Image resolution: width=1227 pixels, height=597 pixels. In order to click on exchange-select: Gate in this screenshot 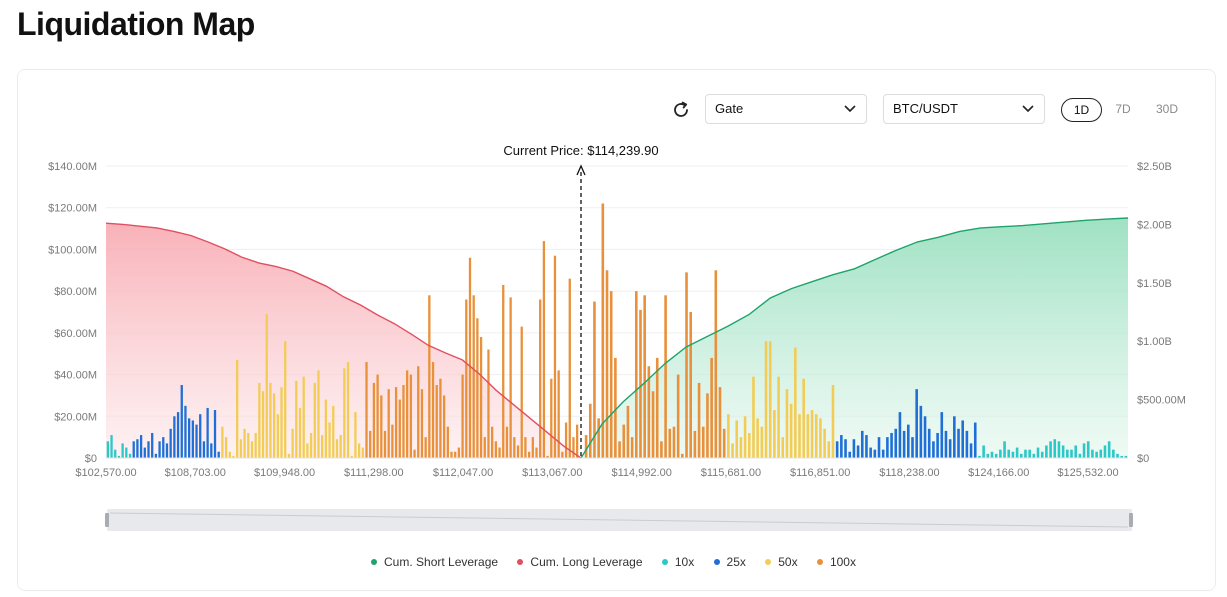, I will do `click(786, 109)`.